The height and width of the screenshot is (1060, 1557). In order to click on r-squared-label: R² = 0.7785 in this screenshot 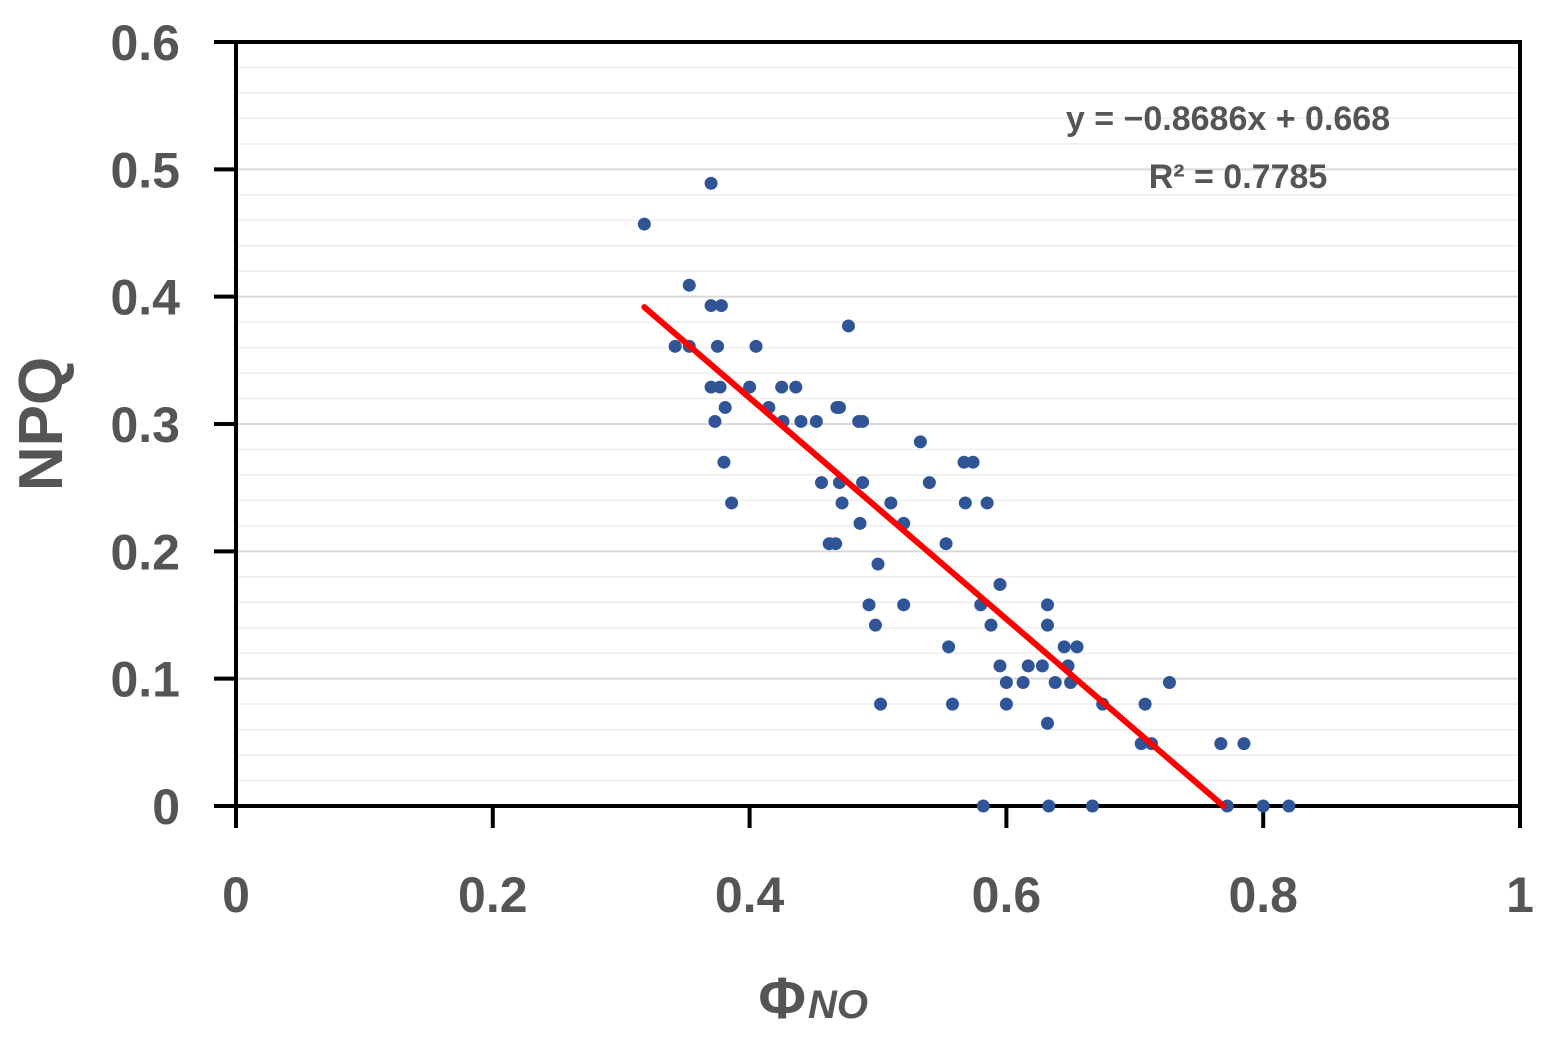, I will do `click(1238, 177)`.